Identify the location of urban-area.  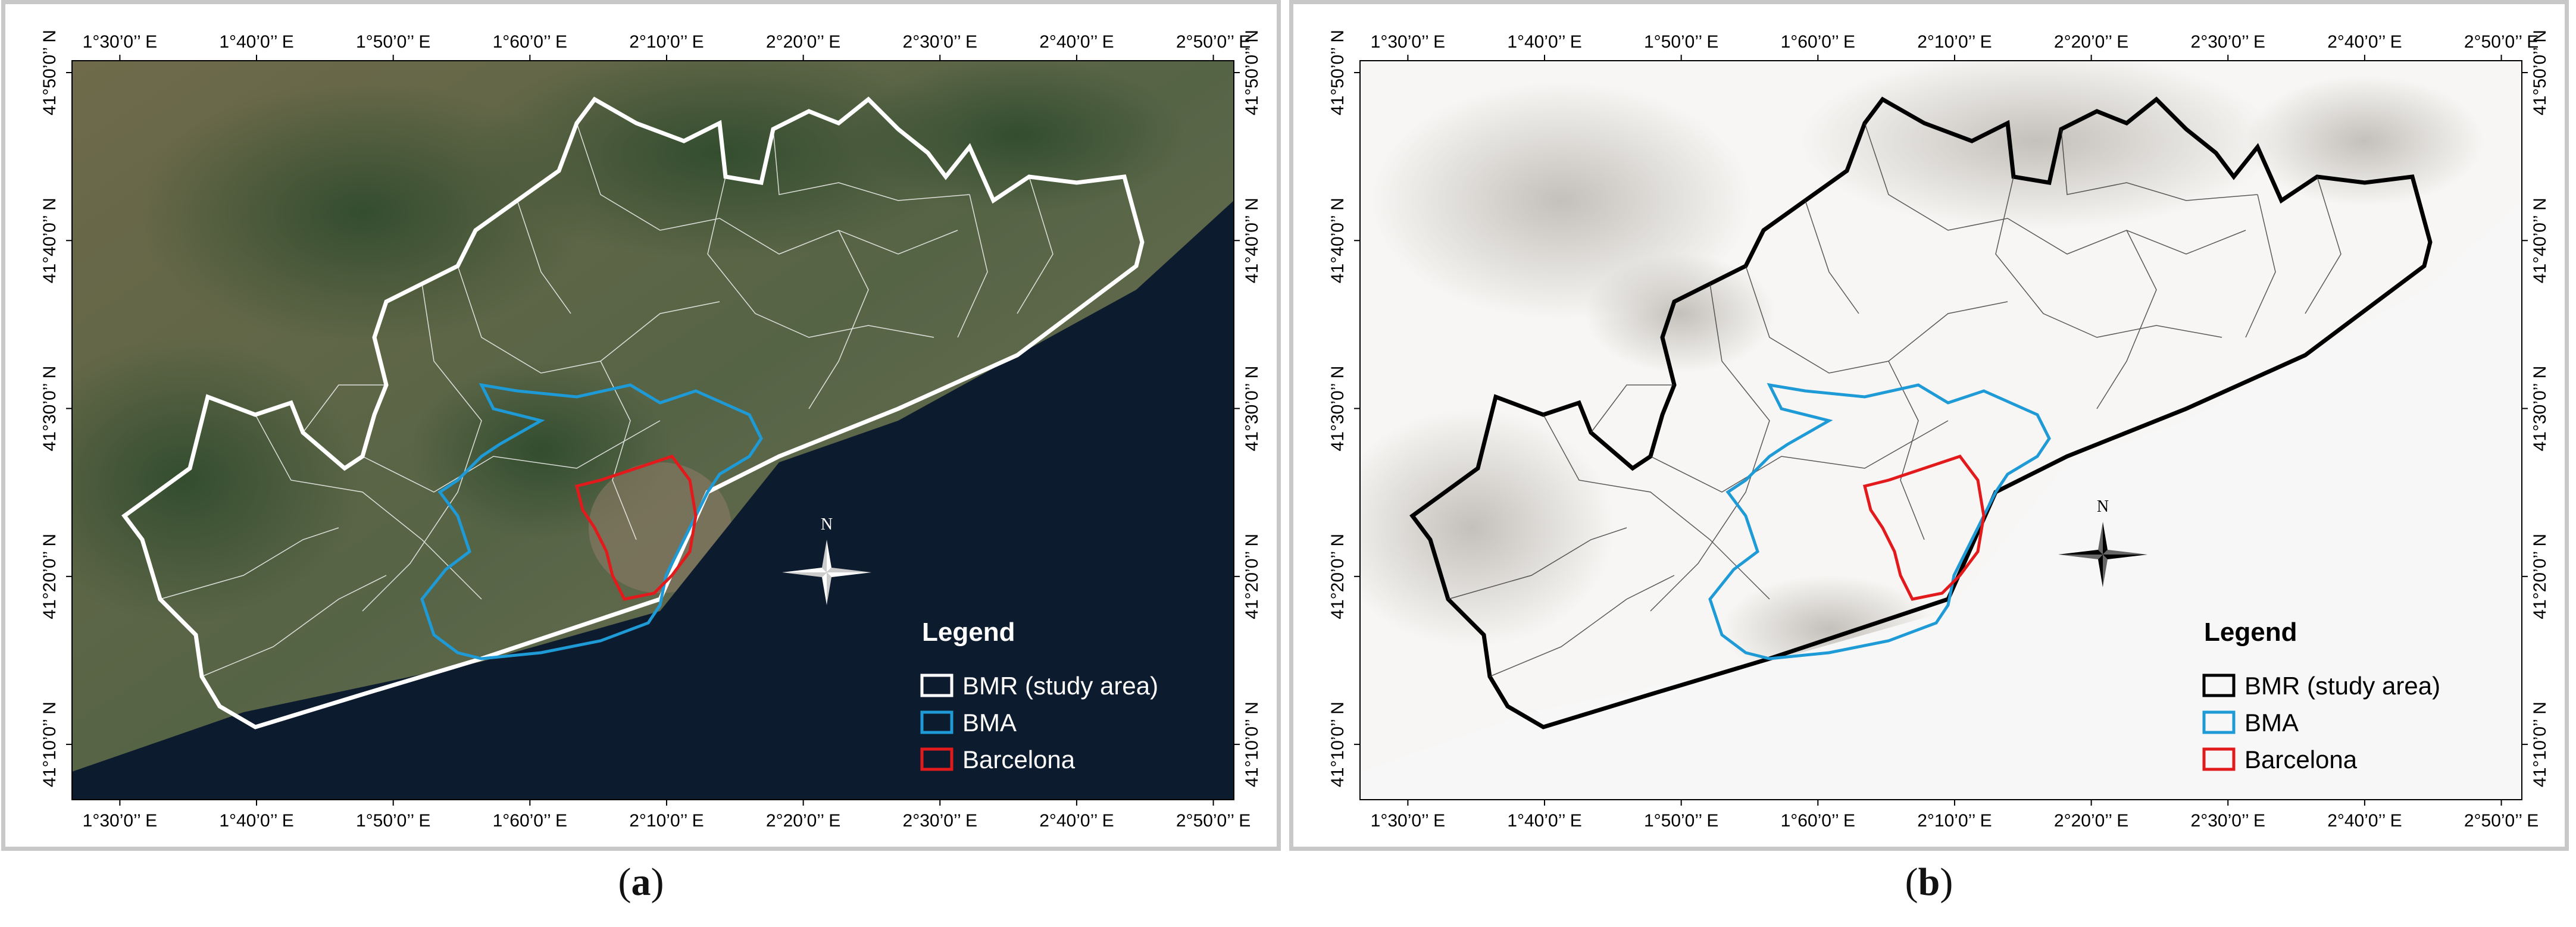
(660, 527).